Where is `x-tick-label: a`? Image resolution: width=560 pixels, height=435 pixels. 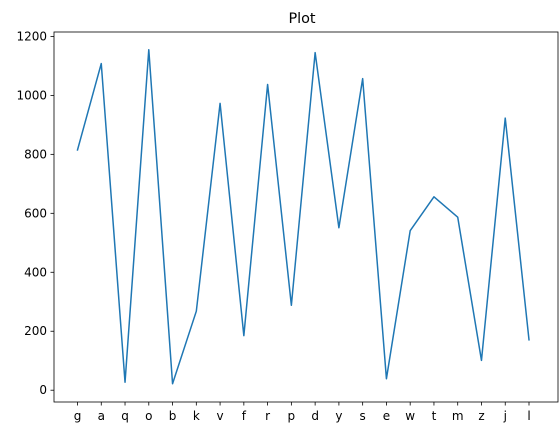
x-tick-label: a is located at coordinates (101, 416).